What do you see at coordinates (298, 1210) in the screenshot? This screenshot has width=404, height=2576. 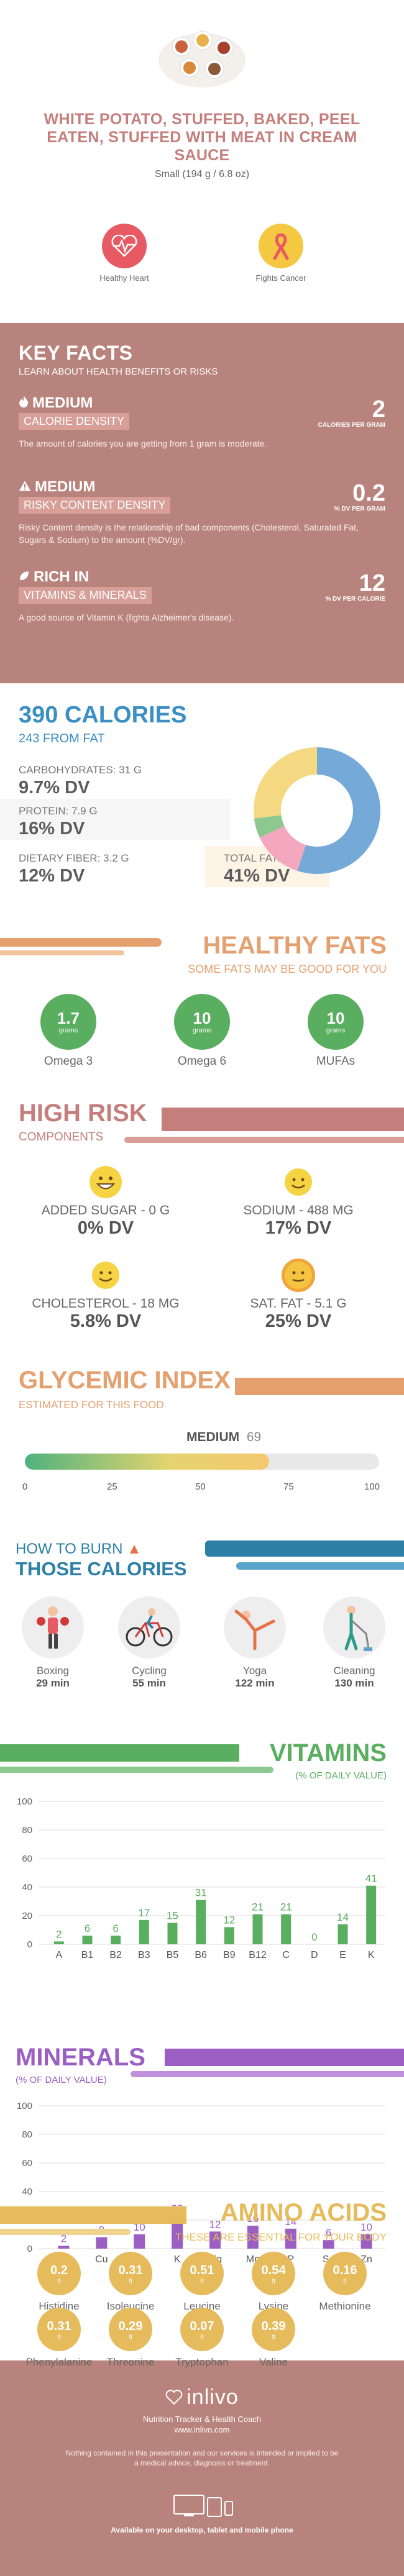 I see `risk-label: SODIUM - 488 mg` at bounding box center [298, 1210].